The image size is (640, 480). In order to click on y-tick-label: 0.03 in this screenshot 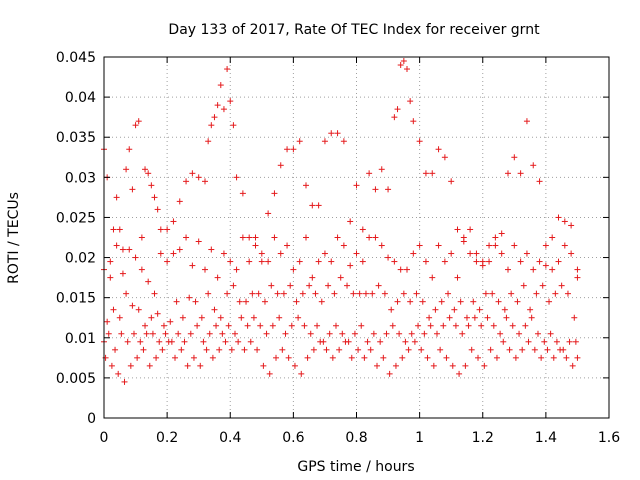, I will do `click(80, 178)`.